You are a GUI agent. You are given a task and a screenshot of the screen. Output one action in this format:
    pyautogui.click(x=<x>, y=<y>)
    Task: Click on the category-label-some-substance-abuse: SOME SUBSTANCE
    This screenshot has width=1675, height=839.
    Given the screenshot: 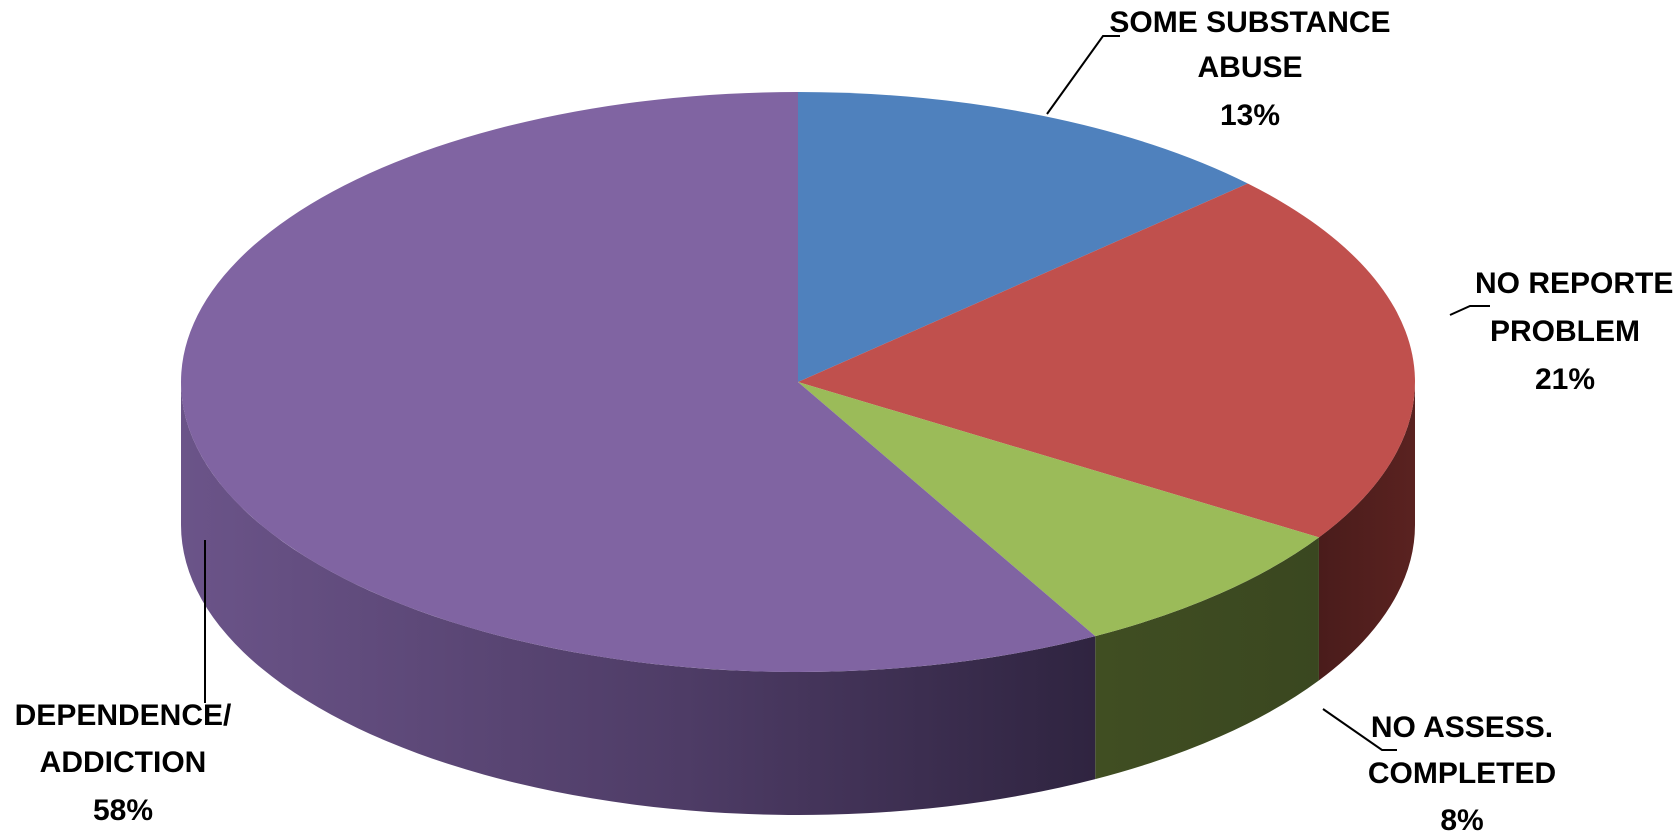 What is the action you would take?
    pyautogui.click(x=1249, y=22)
    